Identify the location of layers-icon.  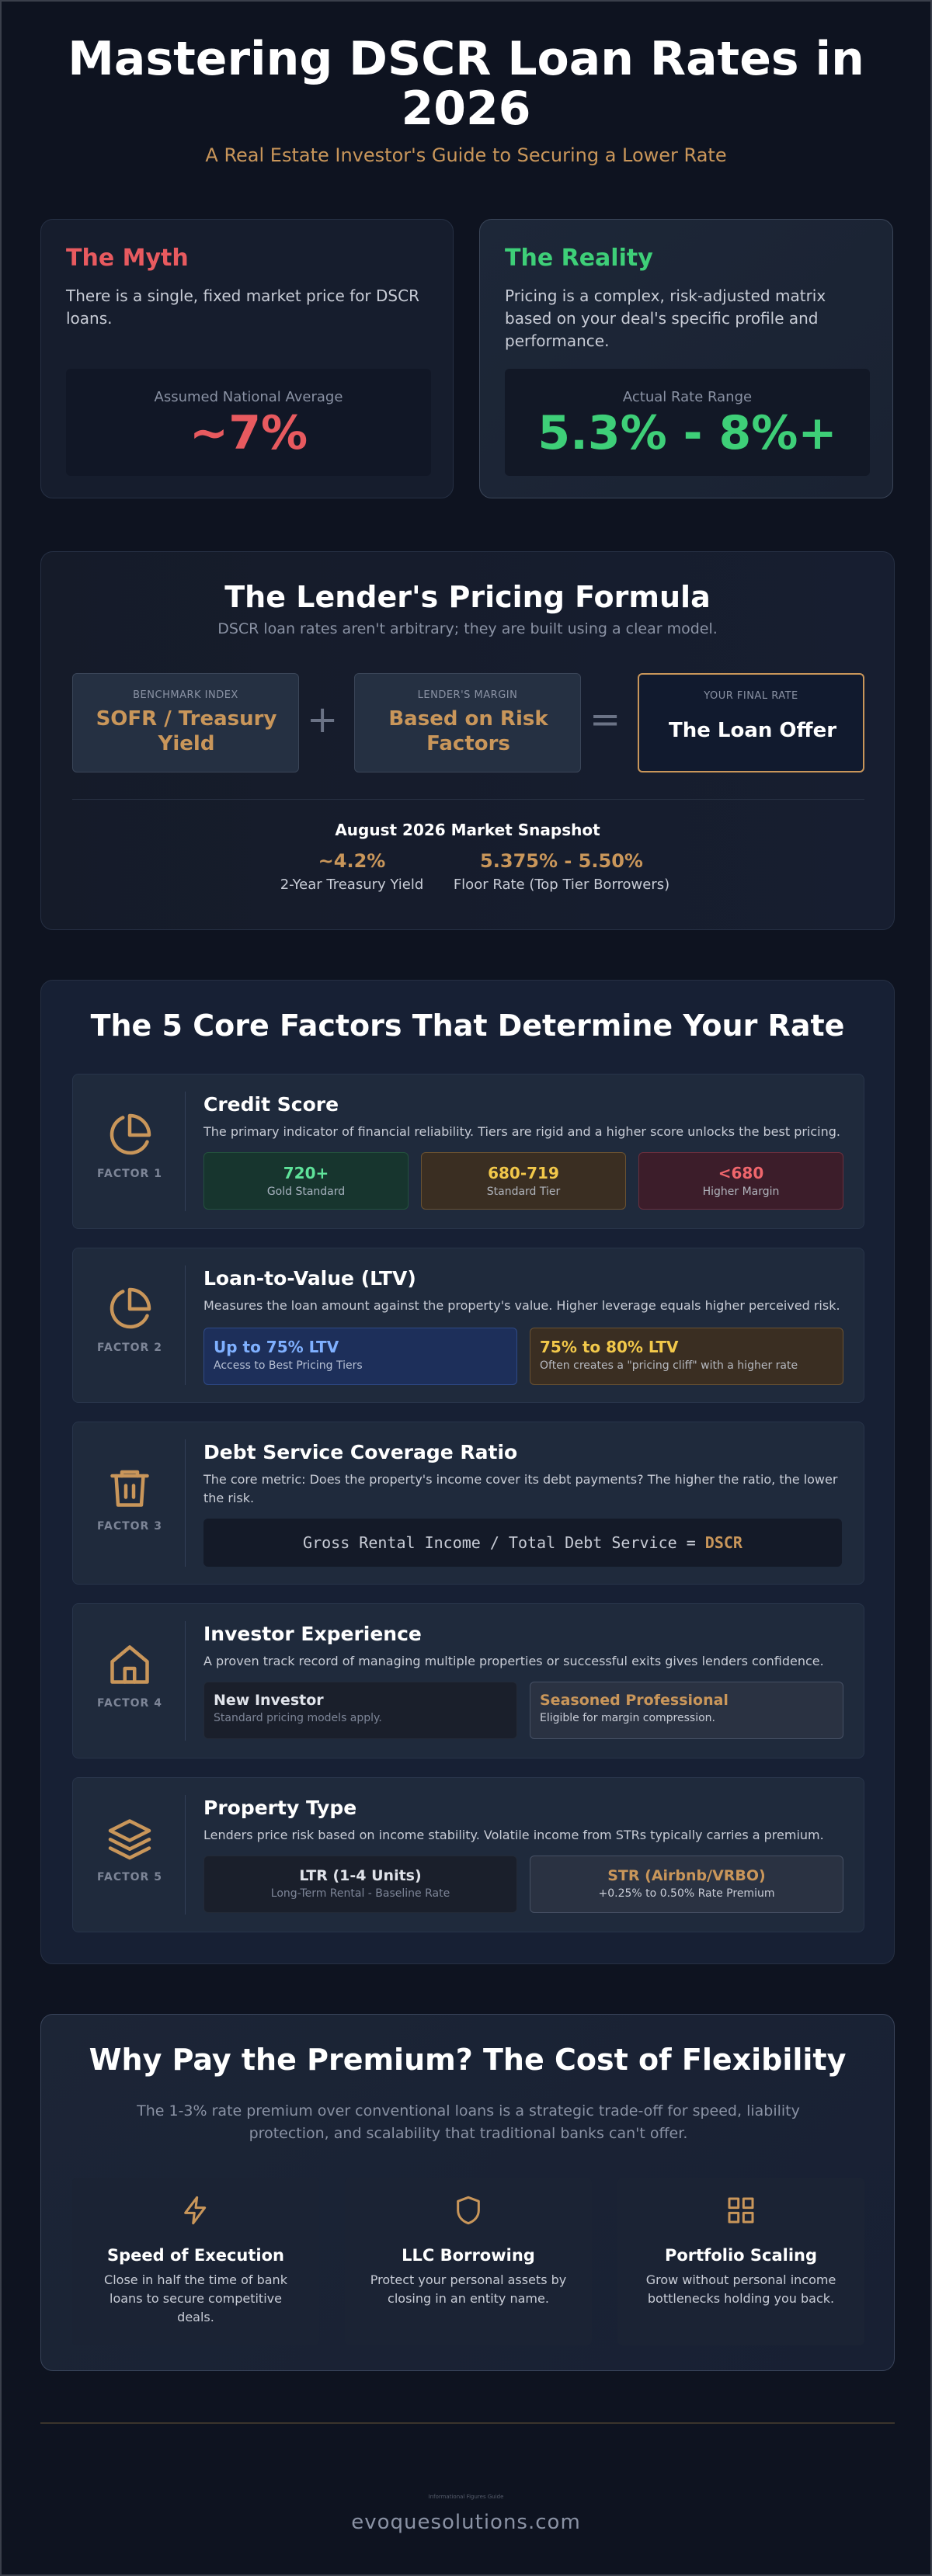
(129, 1839).